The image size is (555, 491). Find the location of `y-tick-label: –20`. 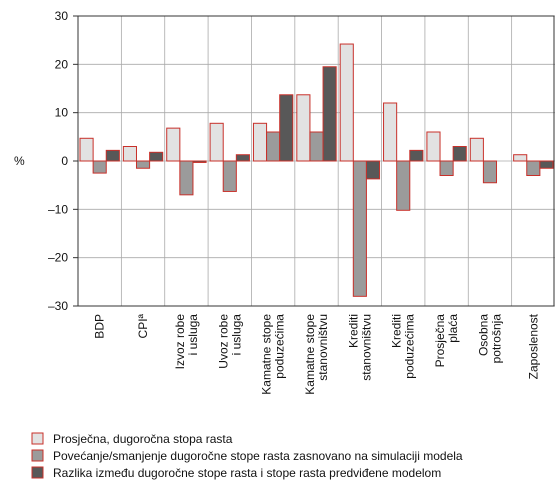

y-tick-label: –20 is located at coordinates (58, 258).